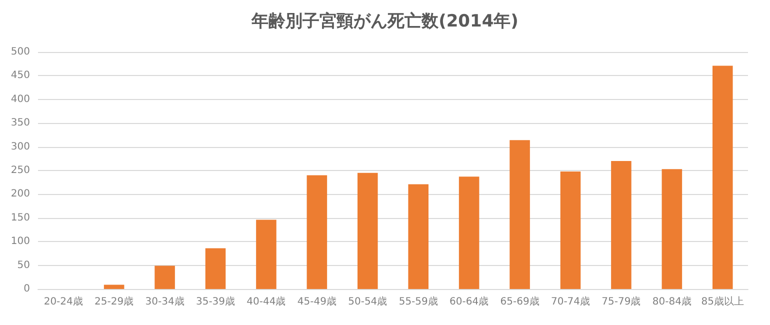  What do you see at coordinates (384, 22) in the screenshot?
I see `chart-title: 年齢別子宮頸がん死亡数(2014年)` at bounding box center [384, 22].